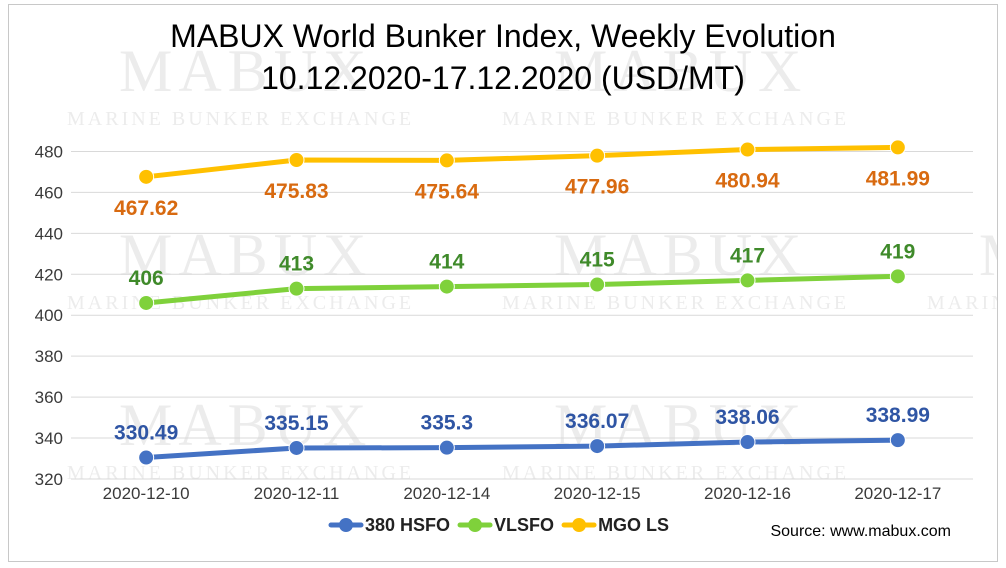 This screenshot has width=1006, height=568. What do you see at coordinates (747, 493) in the screenshot?
I see `x-tick-label: 2020-12-16` at bounding box center [747, 493].